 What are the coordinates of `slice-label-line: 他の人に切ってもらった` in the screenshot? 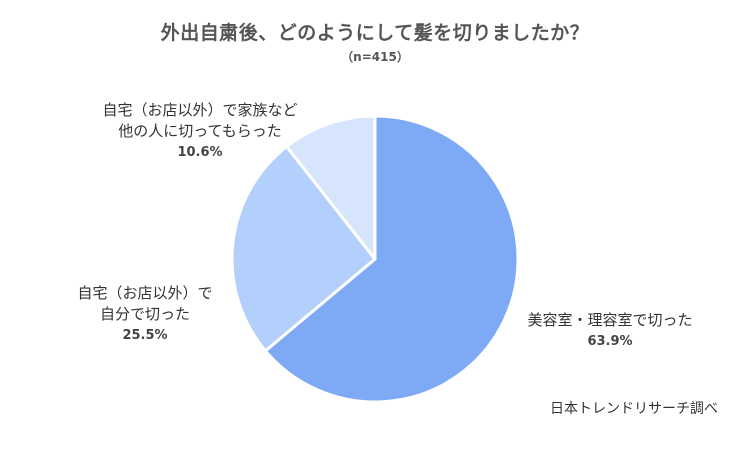 It's located at (200, 131).